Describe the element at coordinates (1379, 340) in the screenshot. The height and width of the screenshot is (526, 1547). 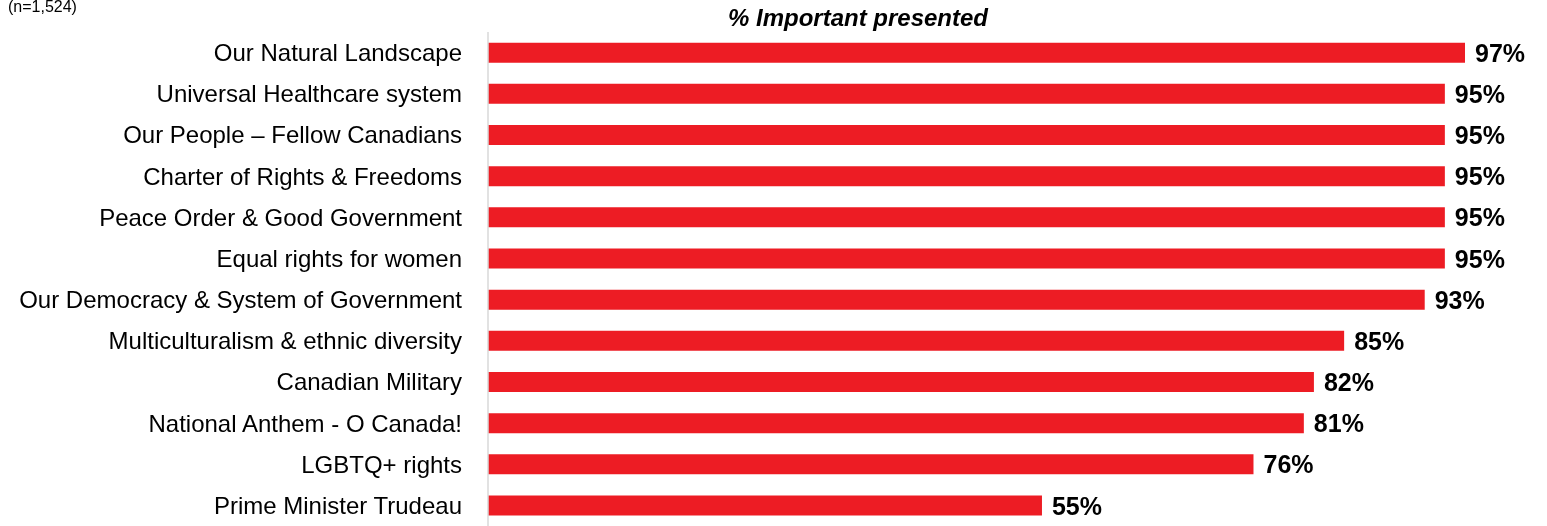
I see `data-label: 85%` at that location.